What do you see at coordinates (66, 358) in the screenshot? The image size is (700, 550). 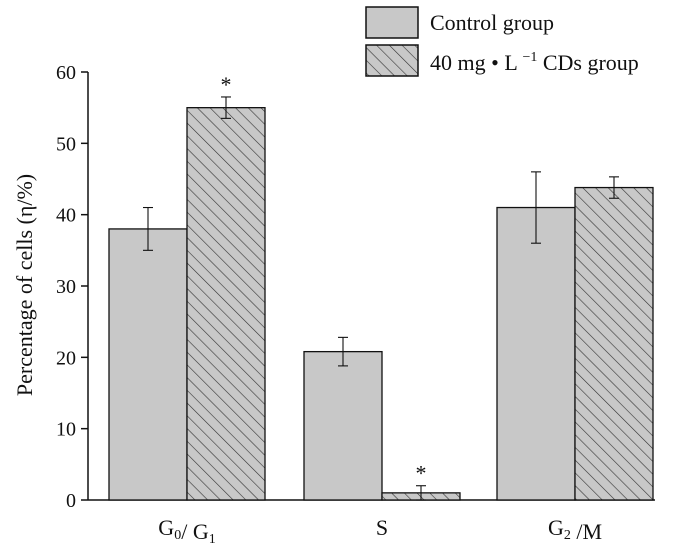 I see `y-tick-label-20: 20` at bounding box center [66, 358].